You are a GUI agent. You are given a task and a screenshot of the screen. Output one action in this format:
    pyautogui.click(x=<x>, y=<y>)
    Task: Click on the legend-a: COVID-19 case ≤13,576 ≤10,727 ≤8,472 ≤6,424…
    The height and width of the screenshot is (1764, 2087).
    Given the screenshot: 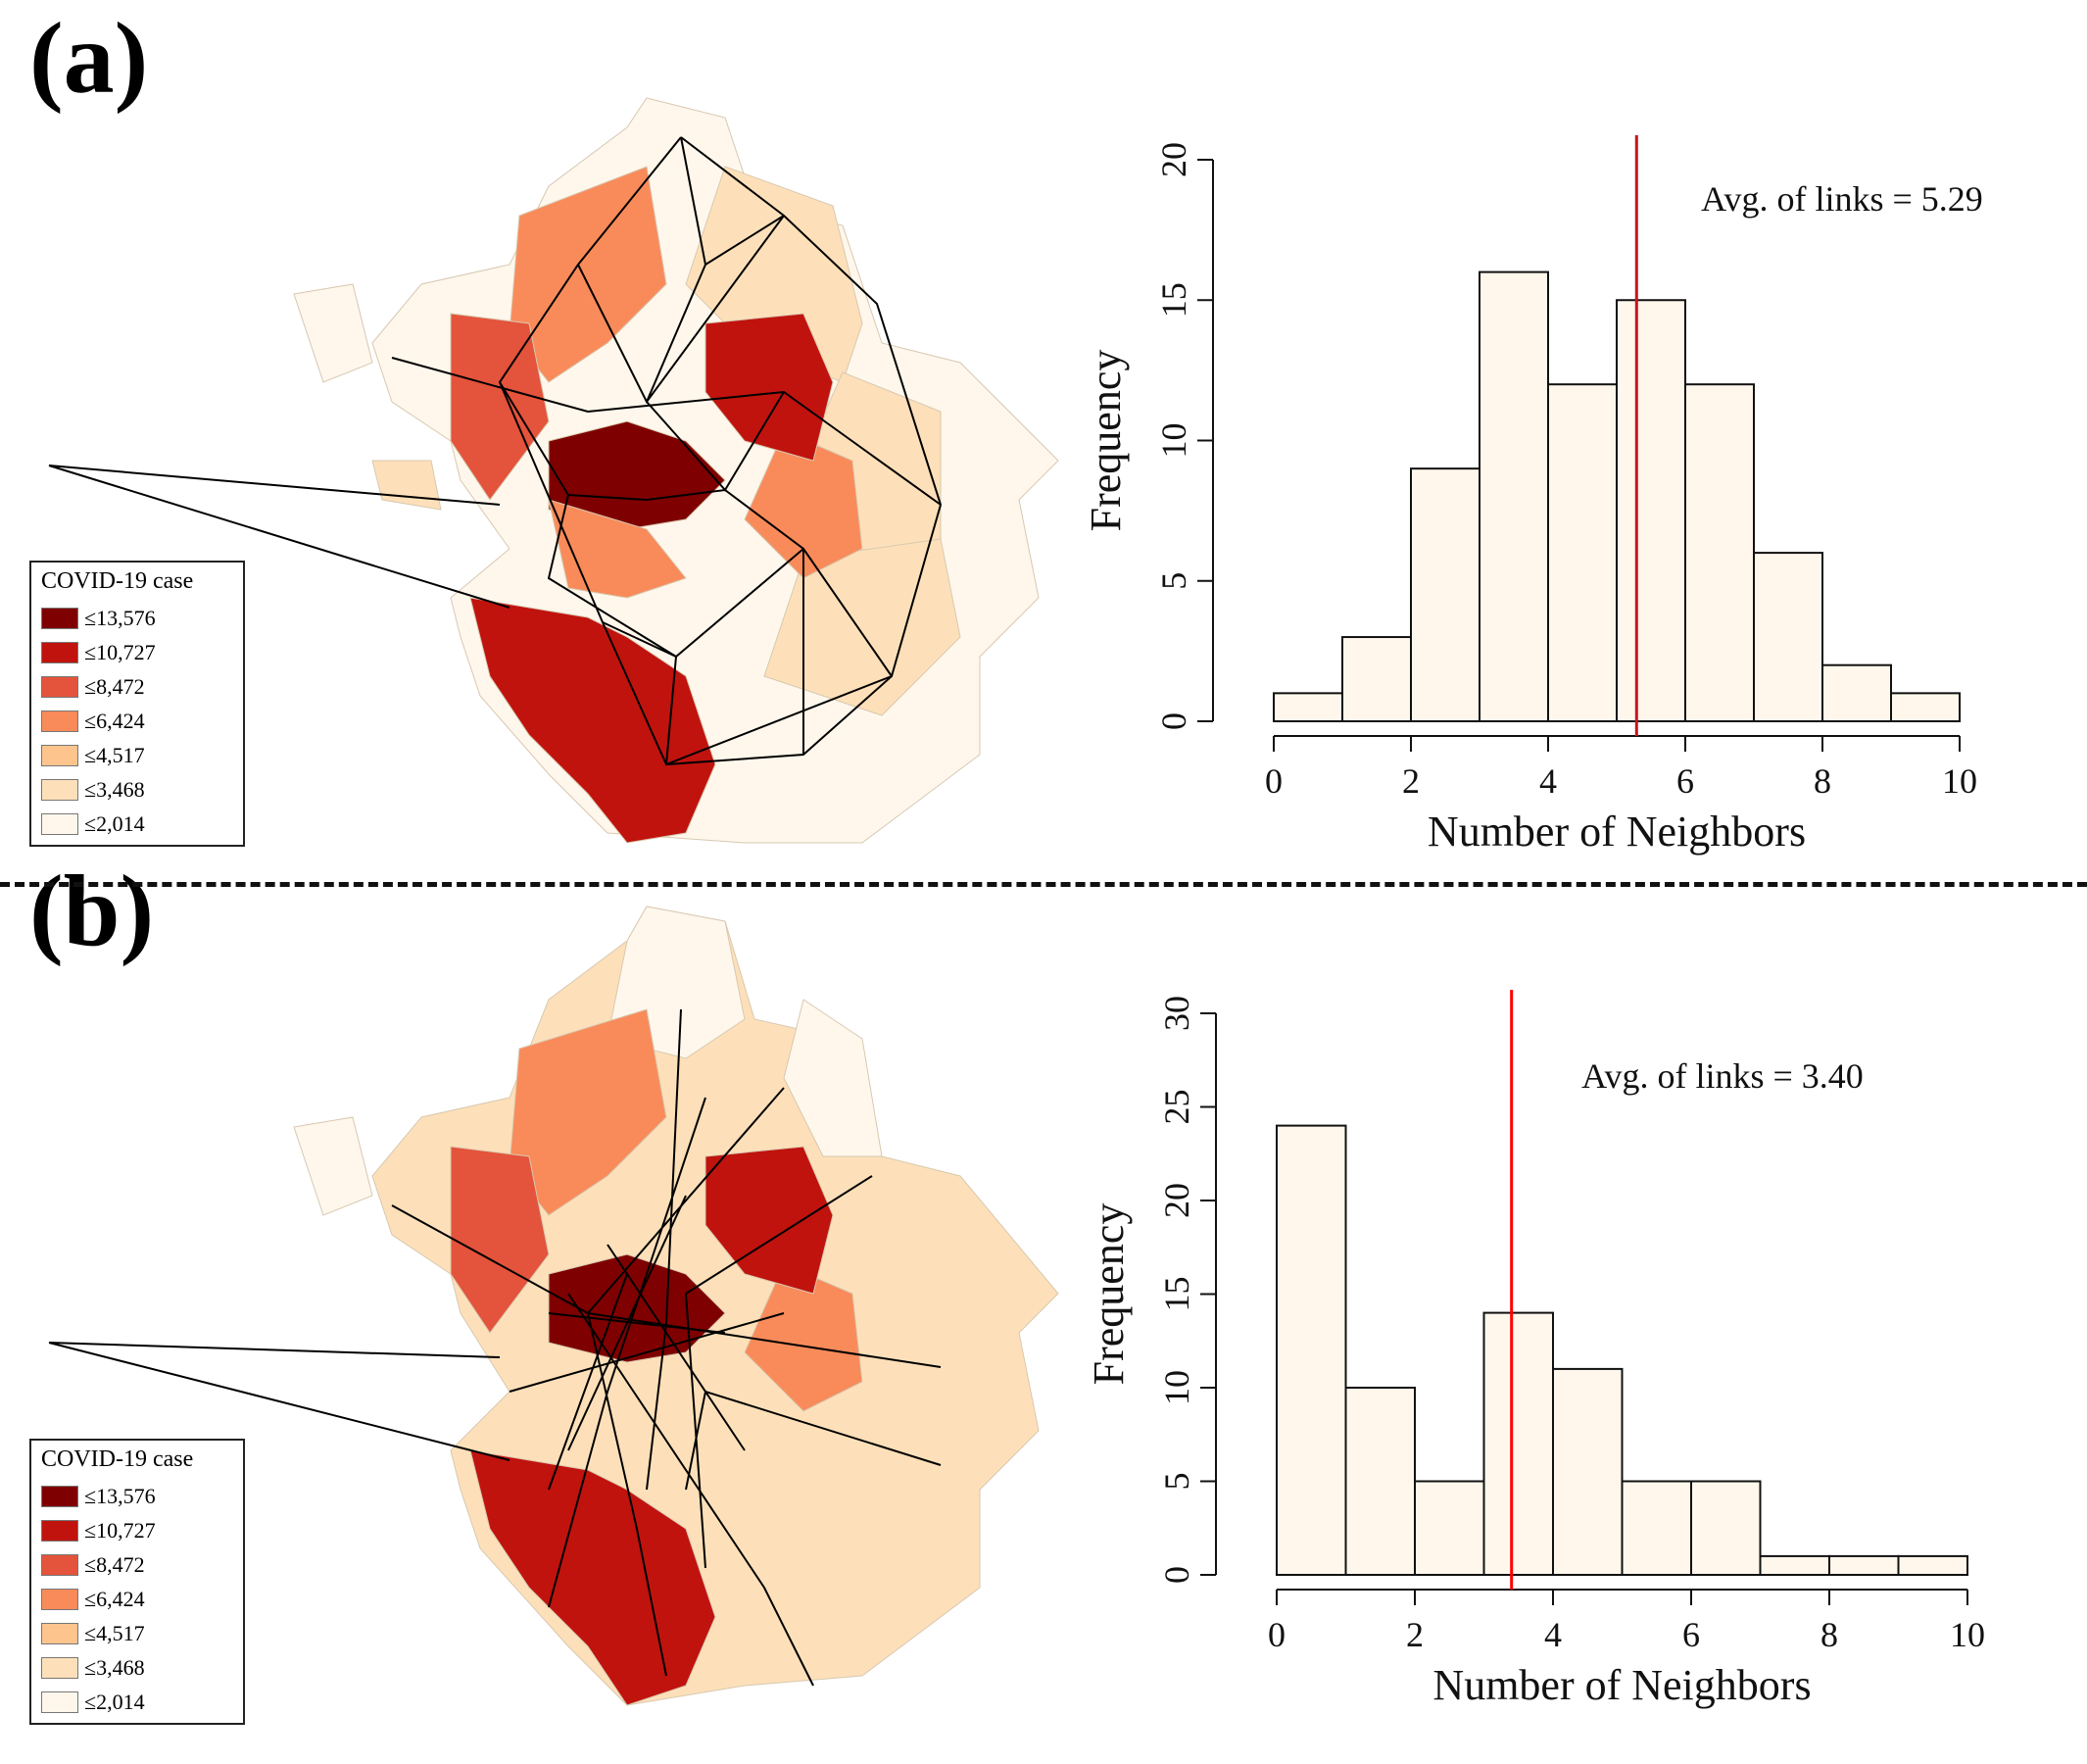 What is the action you would take?
    pyautogui.click(x=137, y=704)
    